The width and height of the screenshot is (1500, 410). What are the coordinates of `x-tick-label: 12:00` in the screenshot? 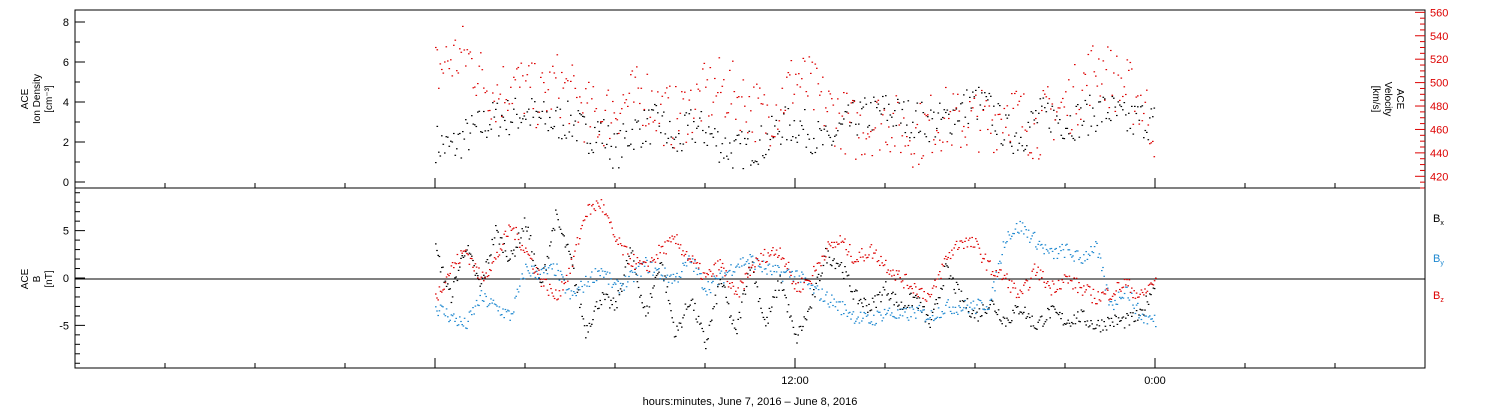 It's located at (795, 381).